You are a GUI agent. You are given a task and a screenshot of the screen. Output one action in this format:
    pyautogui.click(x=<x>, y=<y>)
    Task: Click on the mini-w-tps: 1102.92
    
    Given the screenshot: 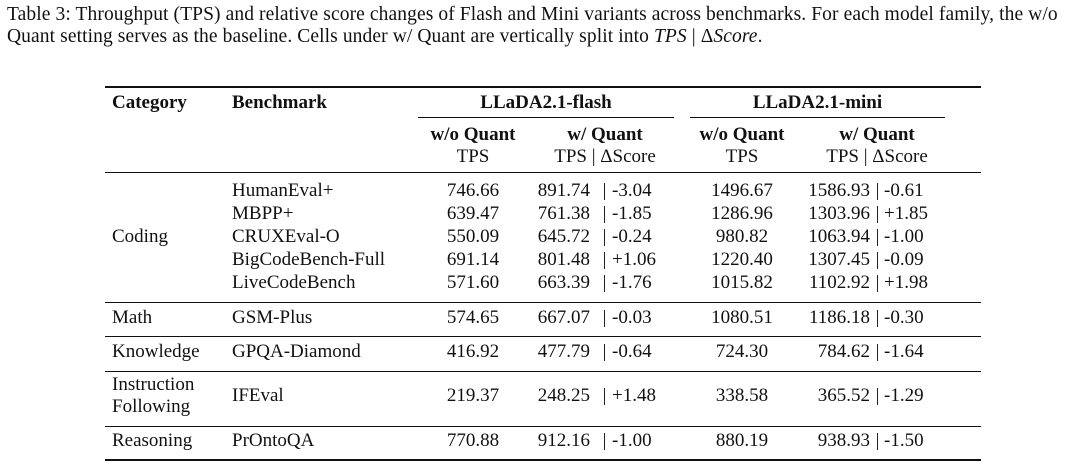 What is the action you would take?
    pyautogui.click(x=839, y=282)
    